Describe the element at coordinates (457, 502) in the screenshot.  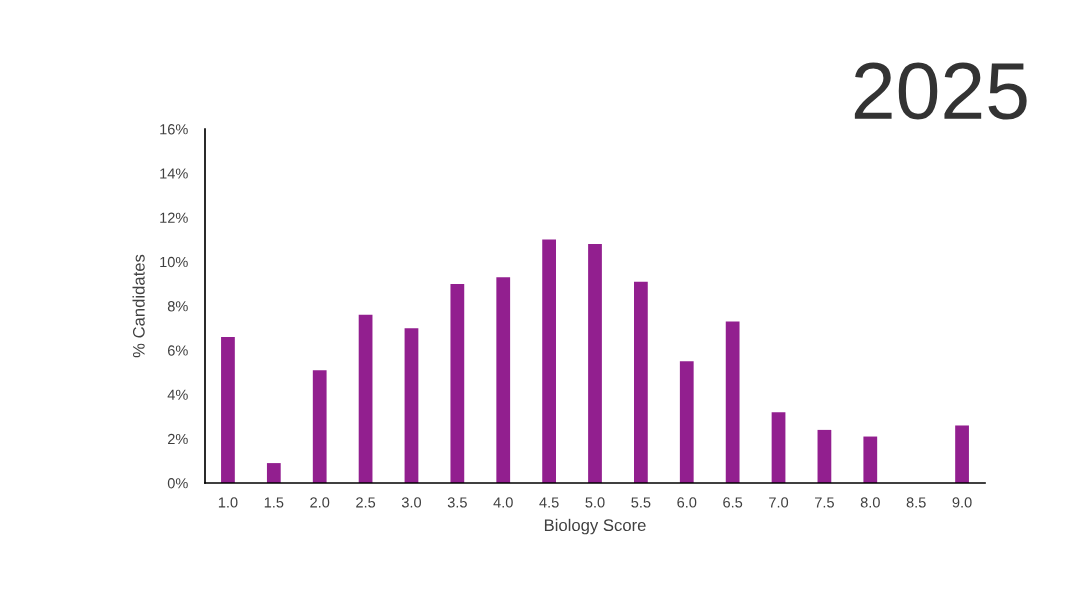
I see `x-tick-label: 3.5` at that location.